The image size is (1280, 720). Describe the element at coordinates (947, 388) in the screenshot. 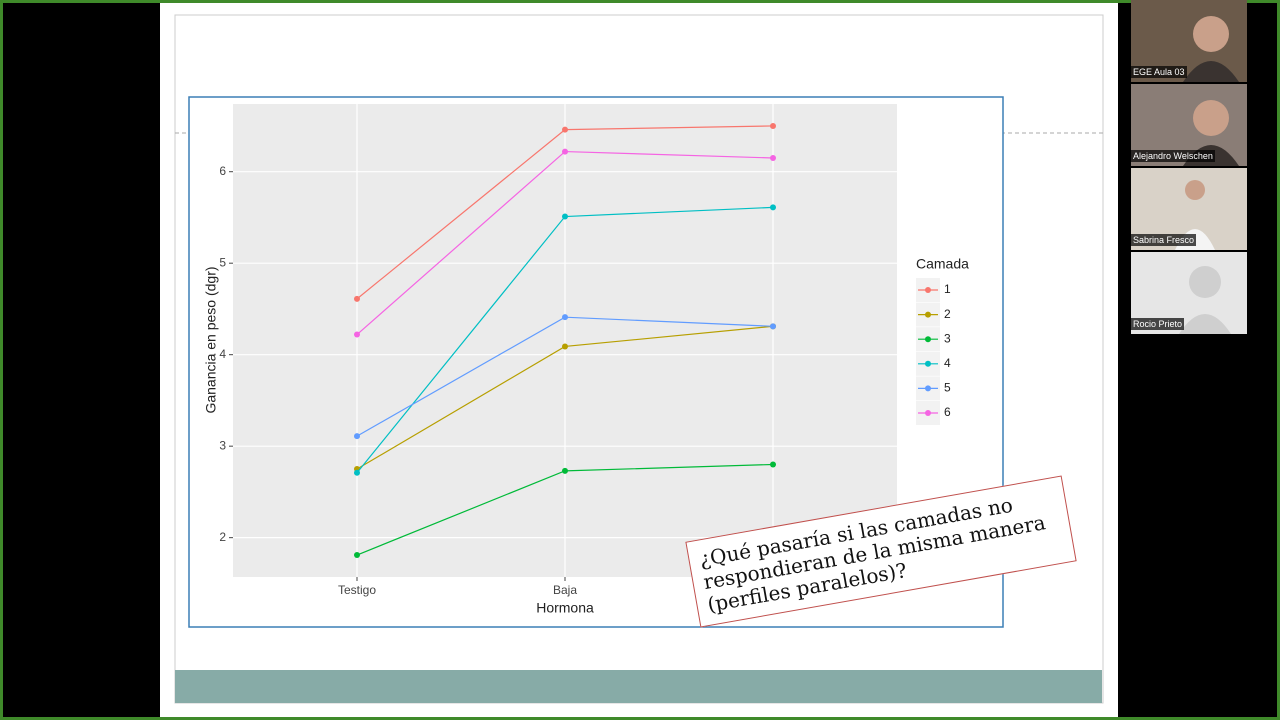

I see `legend-label: 5` at that location.